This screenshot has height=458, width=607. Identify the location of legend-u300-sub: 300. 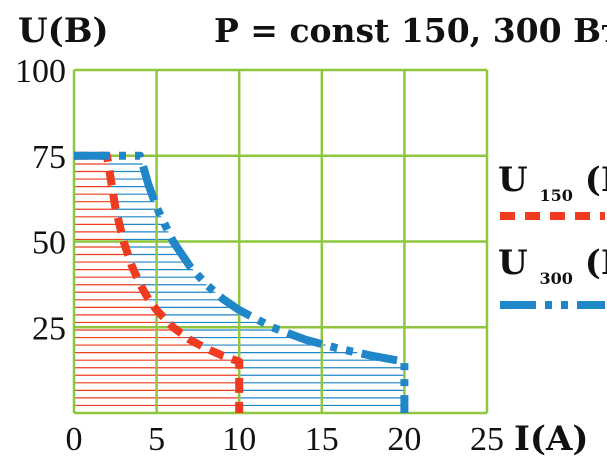
(556, 278).